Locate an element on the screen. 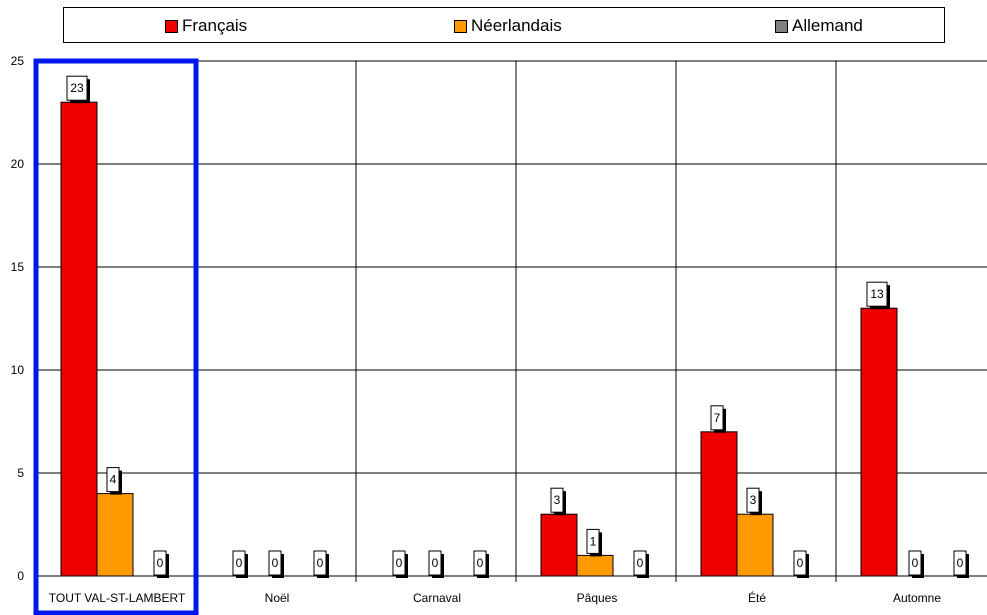 The width and height of the screenshot is (987, 615). y-tick-label: 5 is located at coordinates (20, 473).